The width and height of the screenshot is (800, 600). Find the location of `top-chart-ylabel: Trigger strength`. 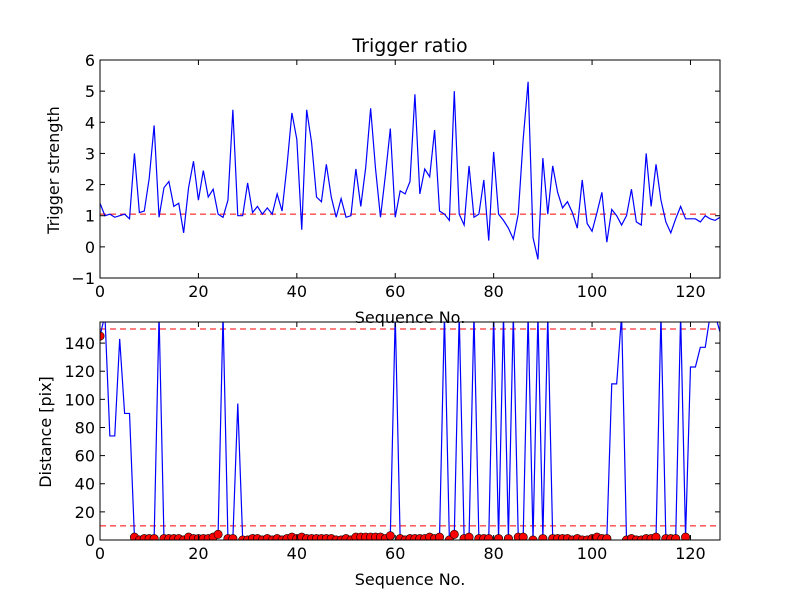

top-chart-ylabel: Trigger strength is located at coordinates (53, 170).